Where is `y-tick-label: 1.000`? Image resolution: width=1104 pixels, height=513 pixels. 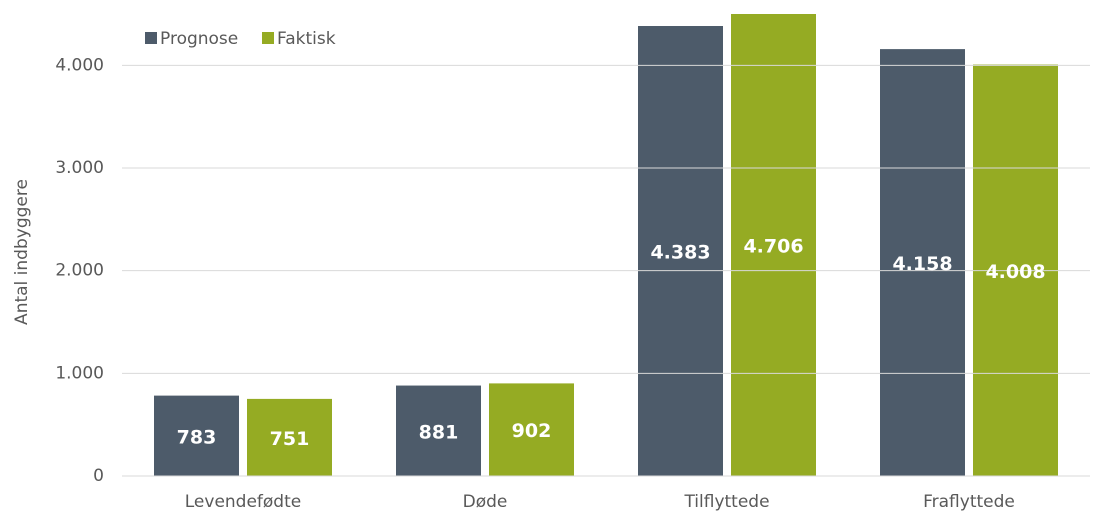 y-tick-label: 1.000 is located at coordinates (79, 373).